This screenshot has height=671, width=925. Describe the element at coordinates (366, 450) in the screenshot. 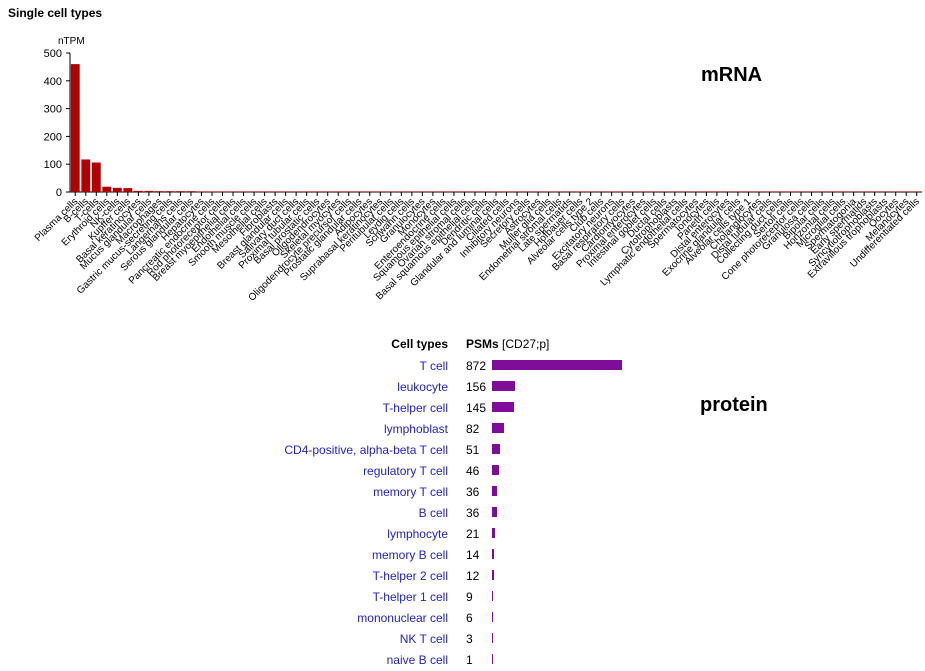

I see `cell-type-link: CD4-positive, alpha-beta T cell` at that location.